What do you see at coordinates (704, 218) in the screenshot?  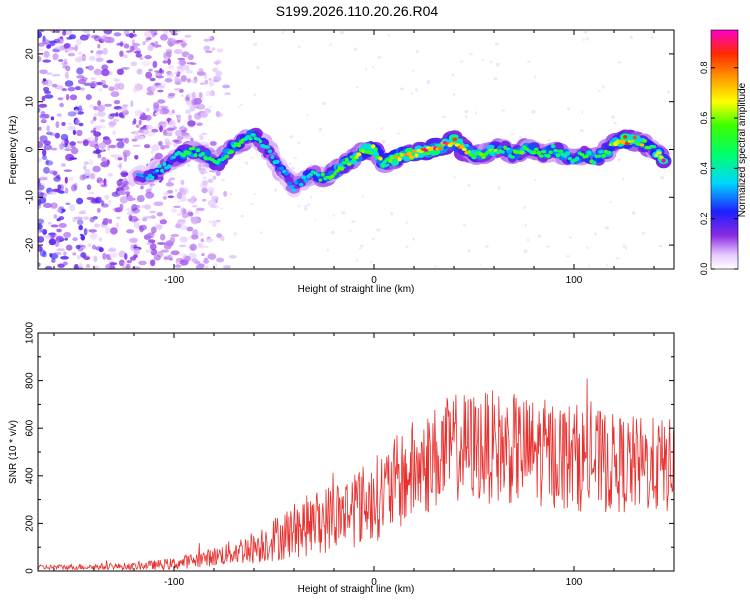 I see `colorbar-tick-label: 0.2` at bounding box center [704, 218].